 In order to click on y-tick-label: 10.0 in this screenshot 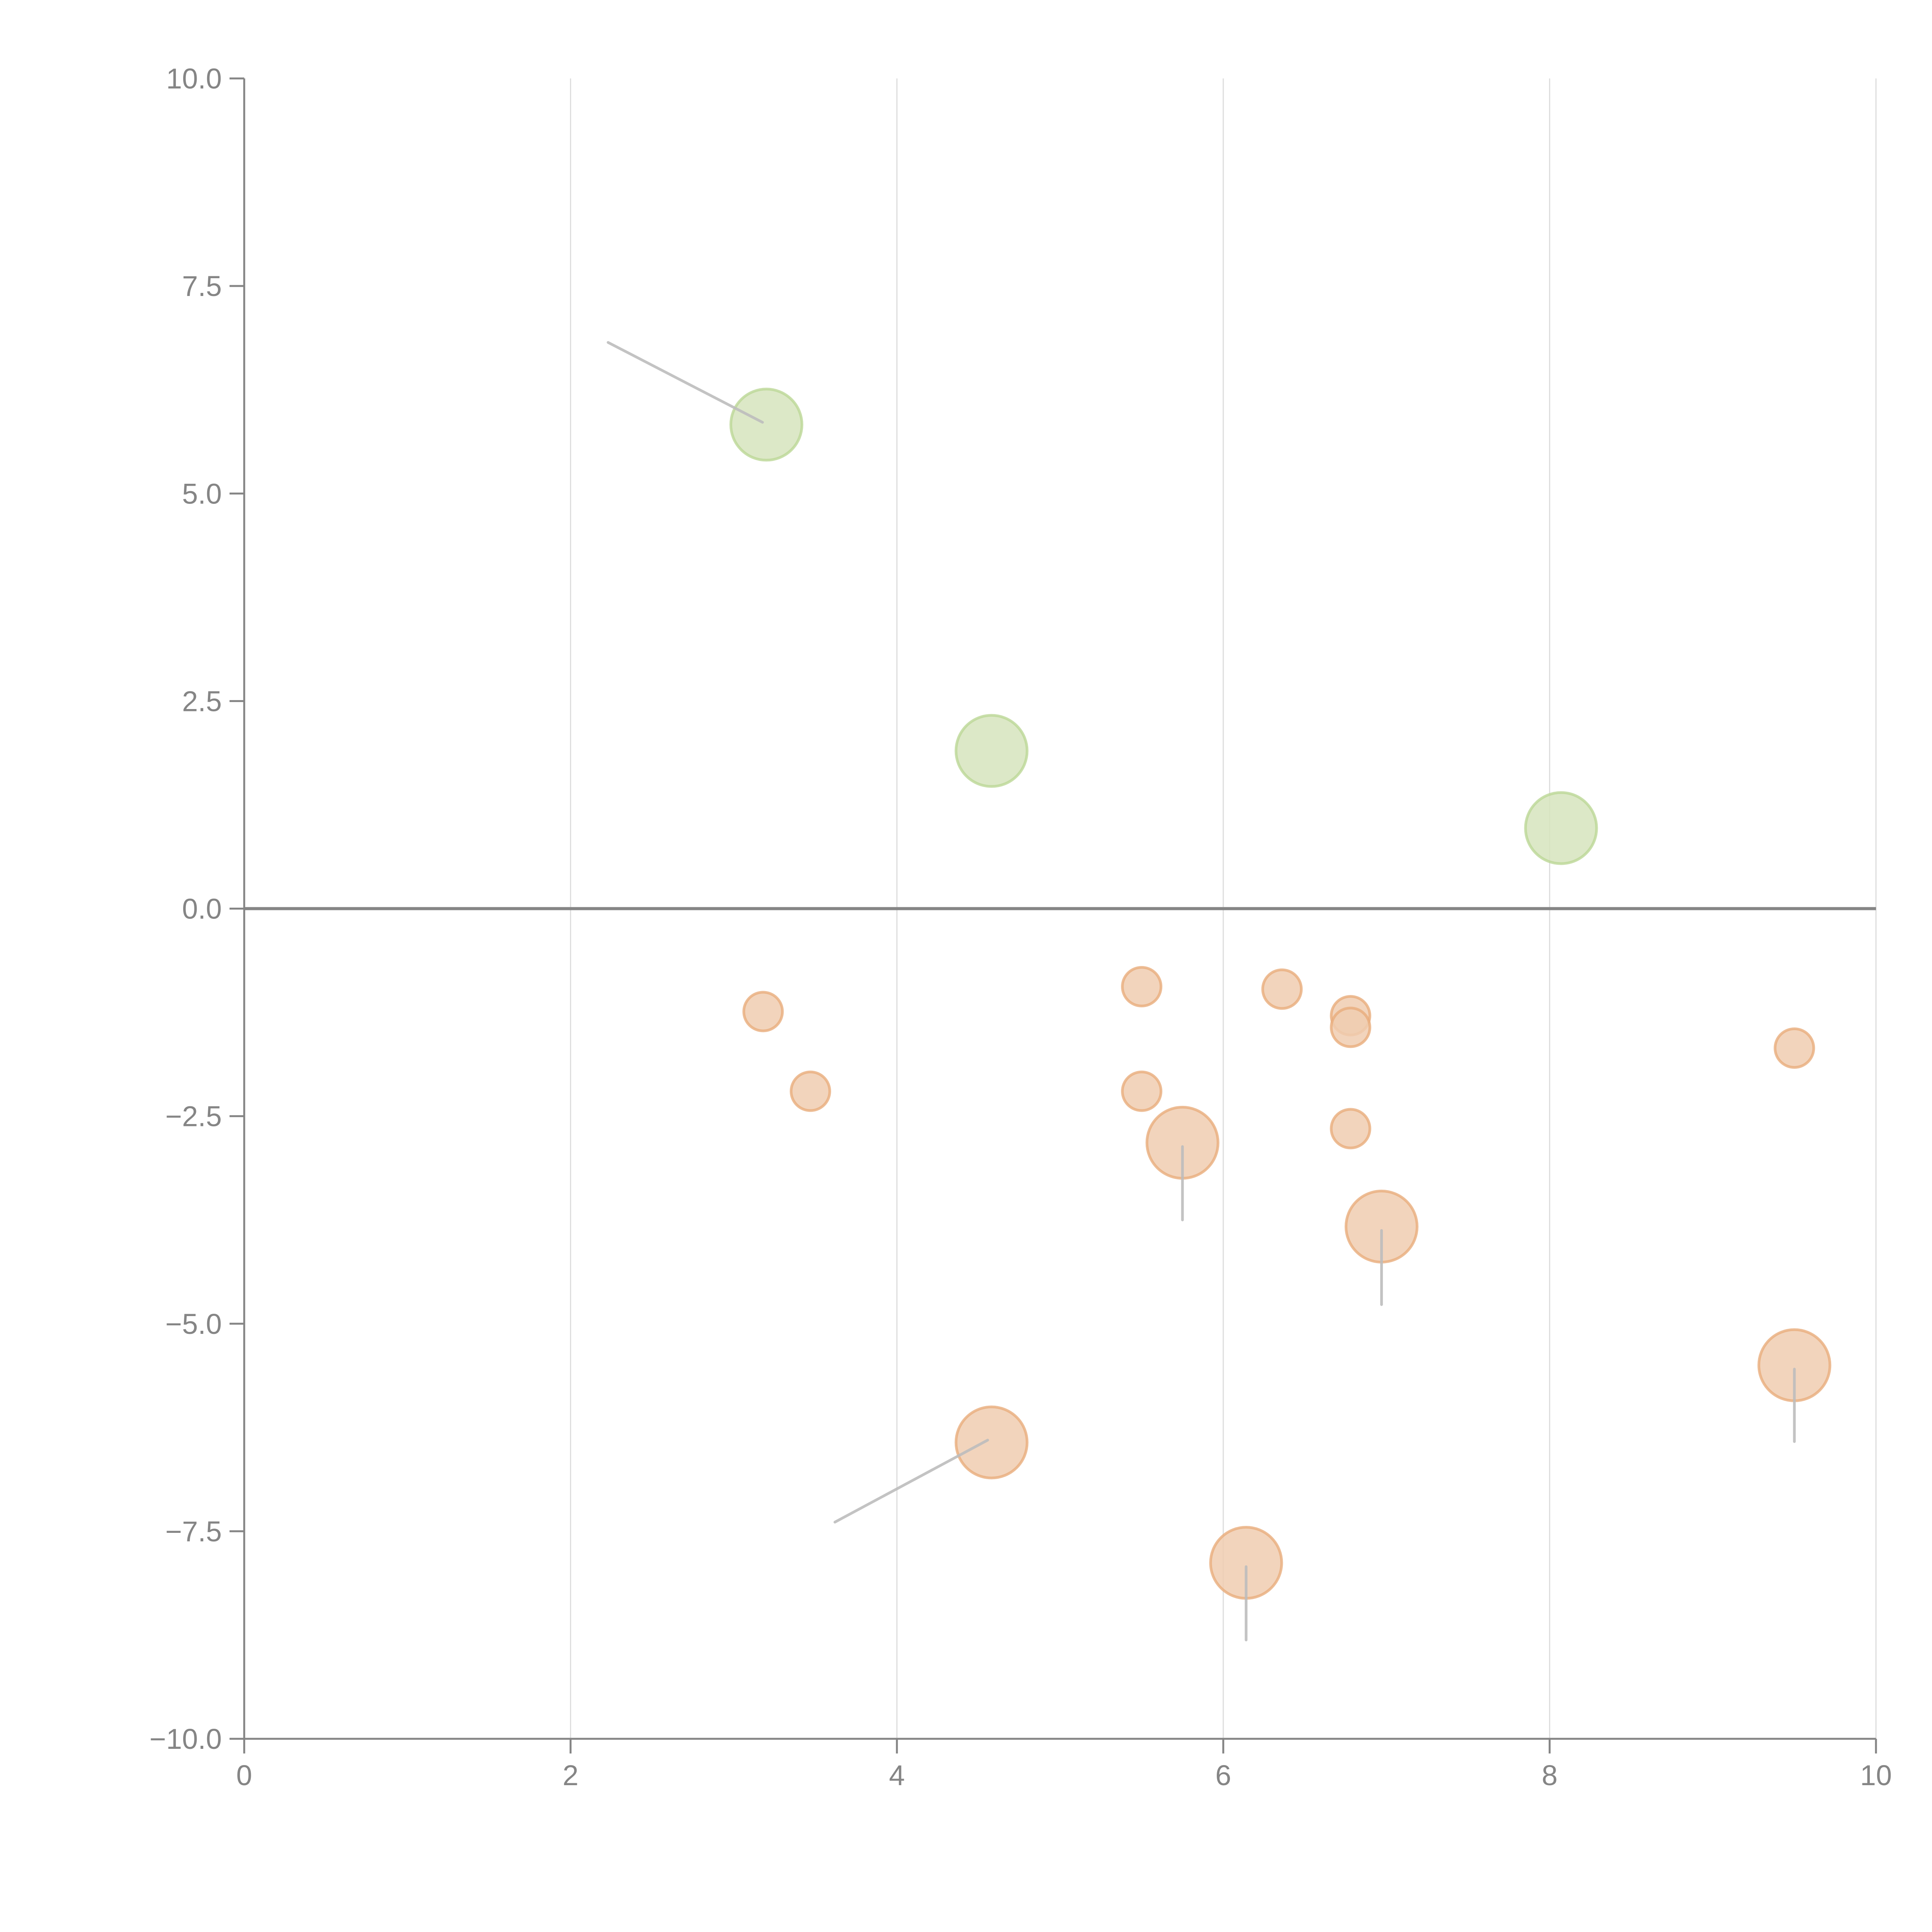, I will do `click(194, 79)`.